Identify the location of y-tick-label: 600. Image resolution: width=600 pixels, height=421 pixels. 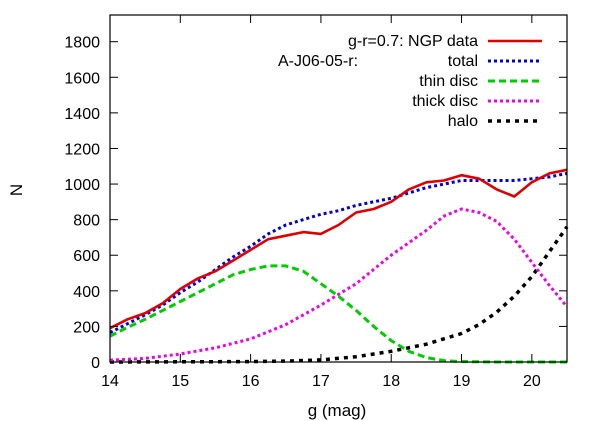
(86, 256).